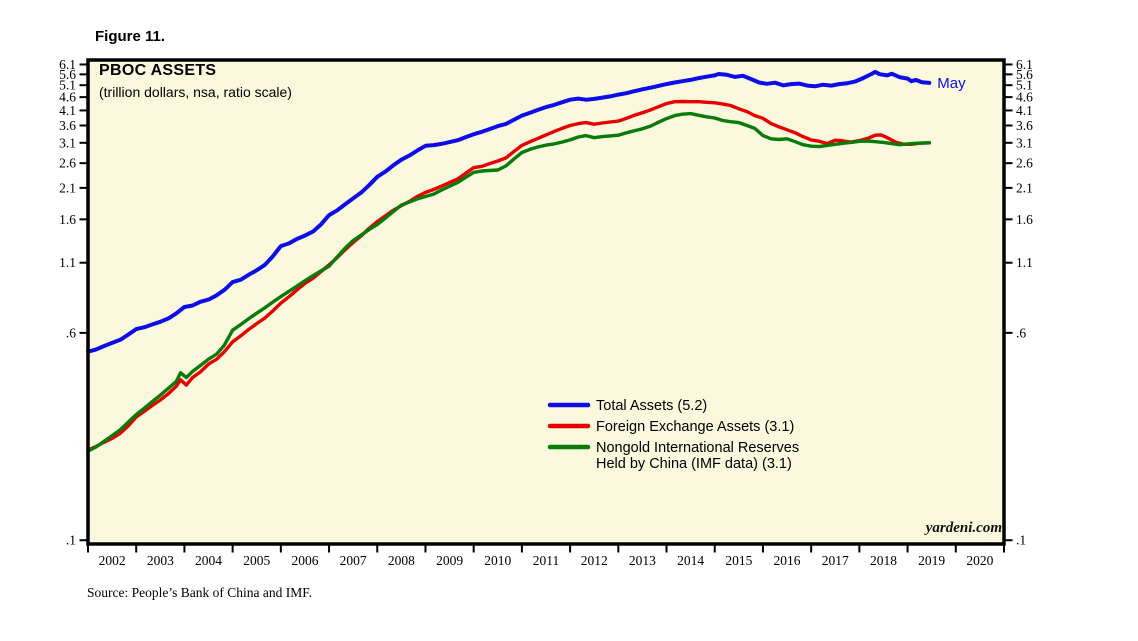 The height and width of the screenshot is (641, 1138). What do you see at coordinates (642, 560) in the screenshot?
I see `x-axis-year-label: 2013` at bounding box center [642, 560].